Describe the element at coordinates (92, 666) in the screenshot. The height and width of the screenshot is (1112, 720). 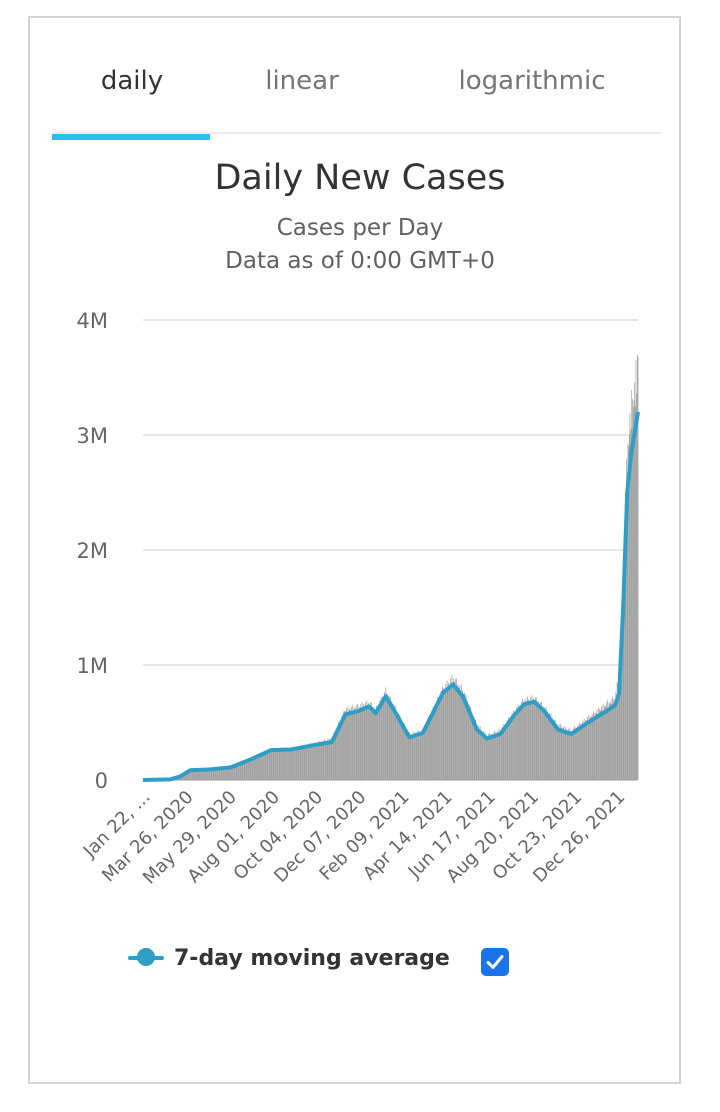
I see `y-tick-label: 1M` at that location.